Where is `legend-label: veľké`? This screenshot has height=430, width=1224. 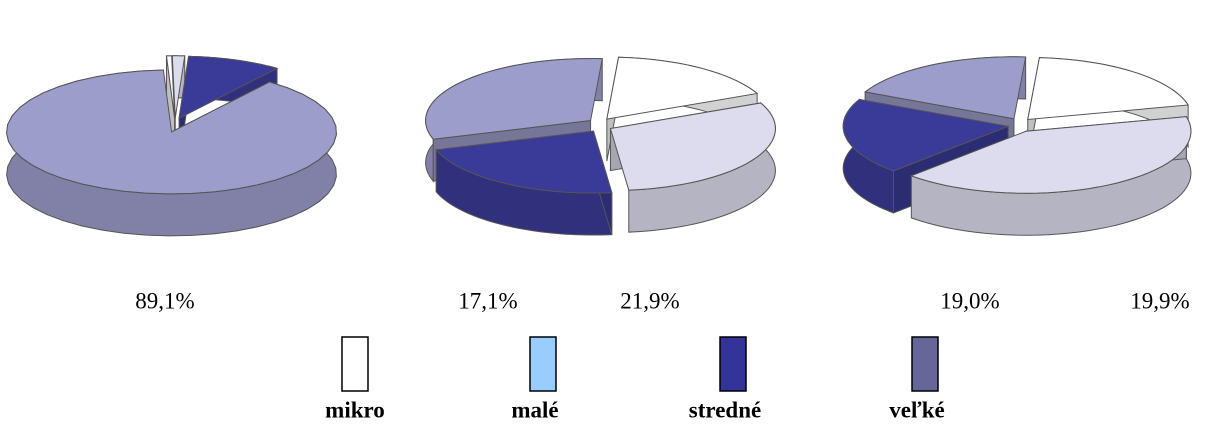 legend-label: veľké is located at coordinates (917, 409).